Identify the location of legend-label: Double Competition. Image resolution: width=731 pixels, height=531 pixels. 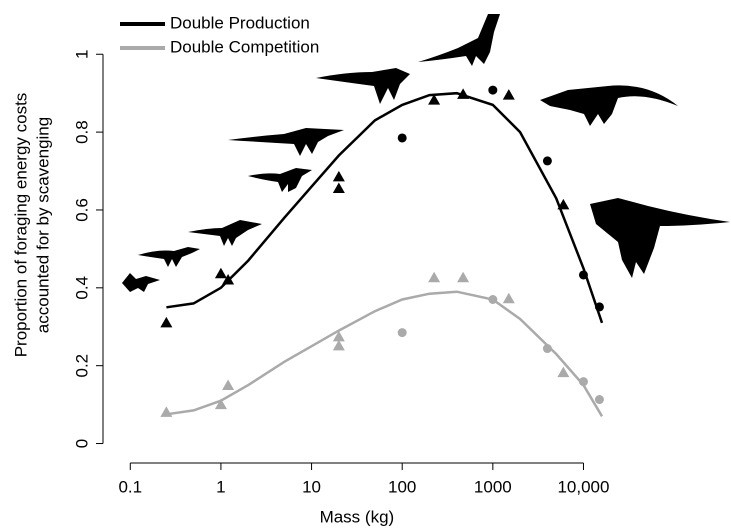
(244, 46).